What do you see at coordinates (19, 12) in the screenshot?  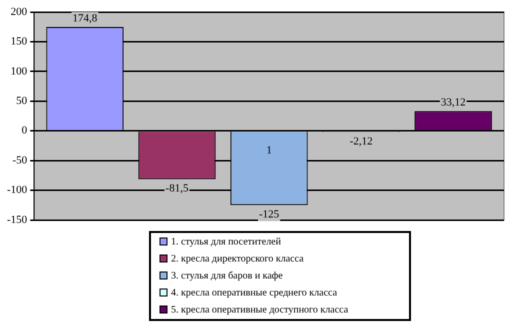 I see `y-tick-label: 200` at bounding box center [19, 12].